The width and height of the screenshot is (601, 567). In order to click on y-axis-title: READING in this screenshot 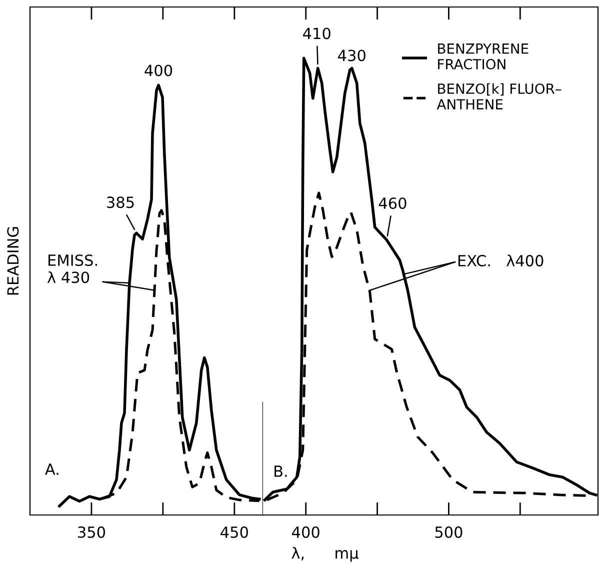, I will do `click(13, 261)`.